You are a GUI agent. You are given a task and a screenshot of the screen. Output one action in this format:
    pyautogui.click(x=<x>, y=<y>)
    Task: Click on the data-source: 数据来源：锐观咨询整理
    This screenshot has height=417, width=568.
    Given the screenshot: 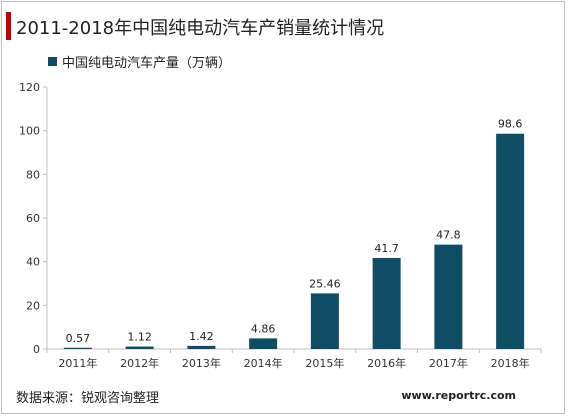 What is the action you would take?
    pyautogui.click(x=88, y=398)
    